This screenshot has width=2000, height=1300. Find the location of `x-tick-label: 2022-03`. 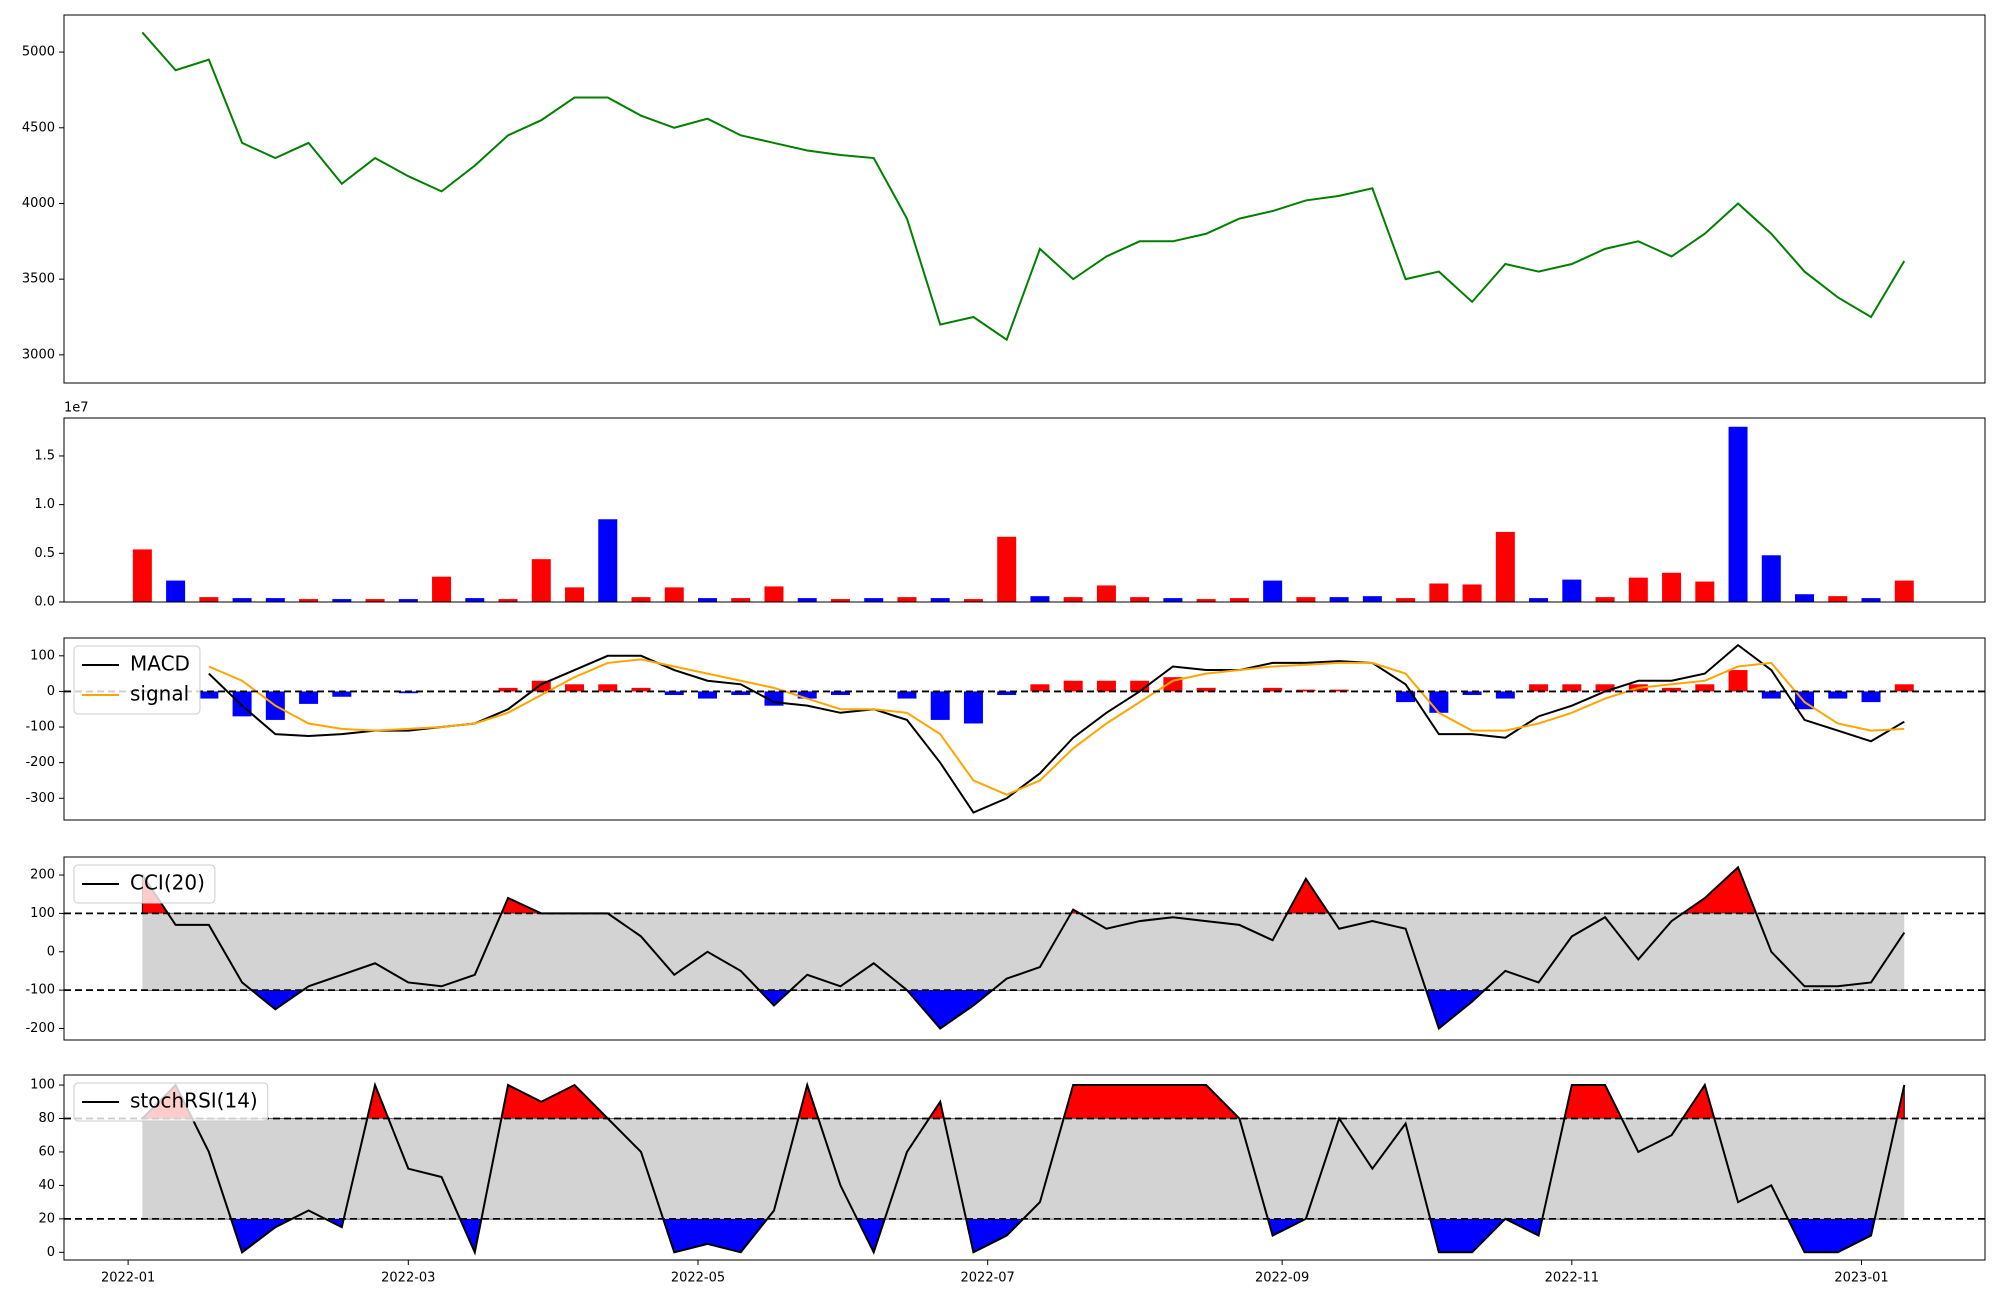

x-tick-label: 2022-03 is located at coordinates (408, 1278).